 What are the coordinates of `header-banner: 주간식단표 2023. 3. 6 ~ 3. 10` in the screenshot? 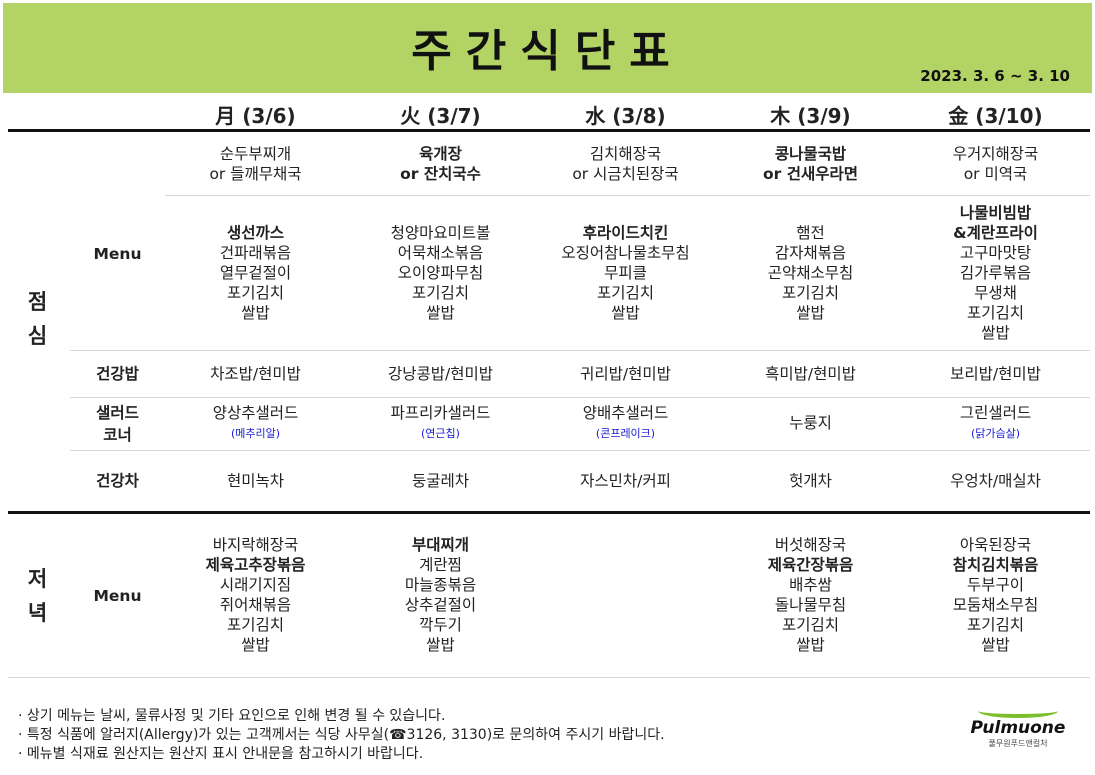 It's located at (547, 48).